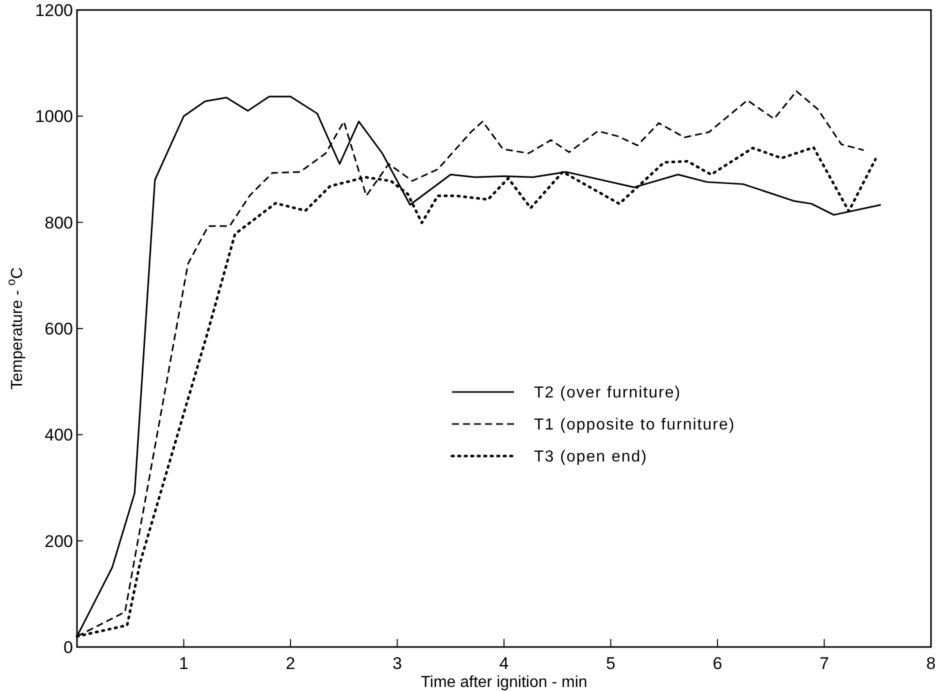  I want to click on y-tick-label: 800, so click(58, 222).